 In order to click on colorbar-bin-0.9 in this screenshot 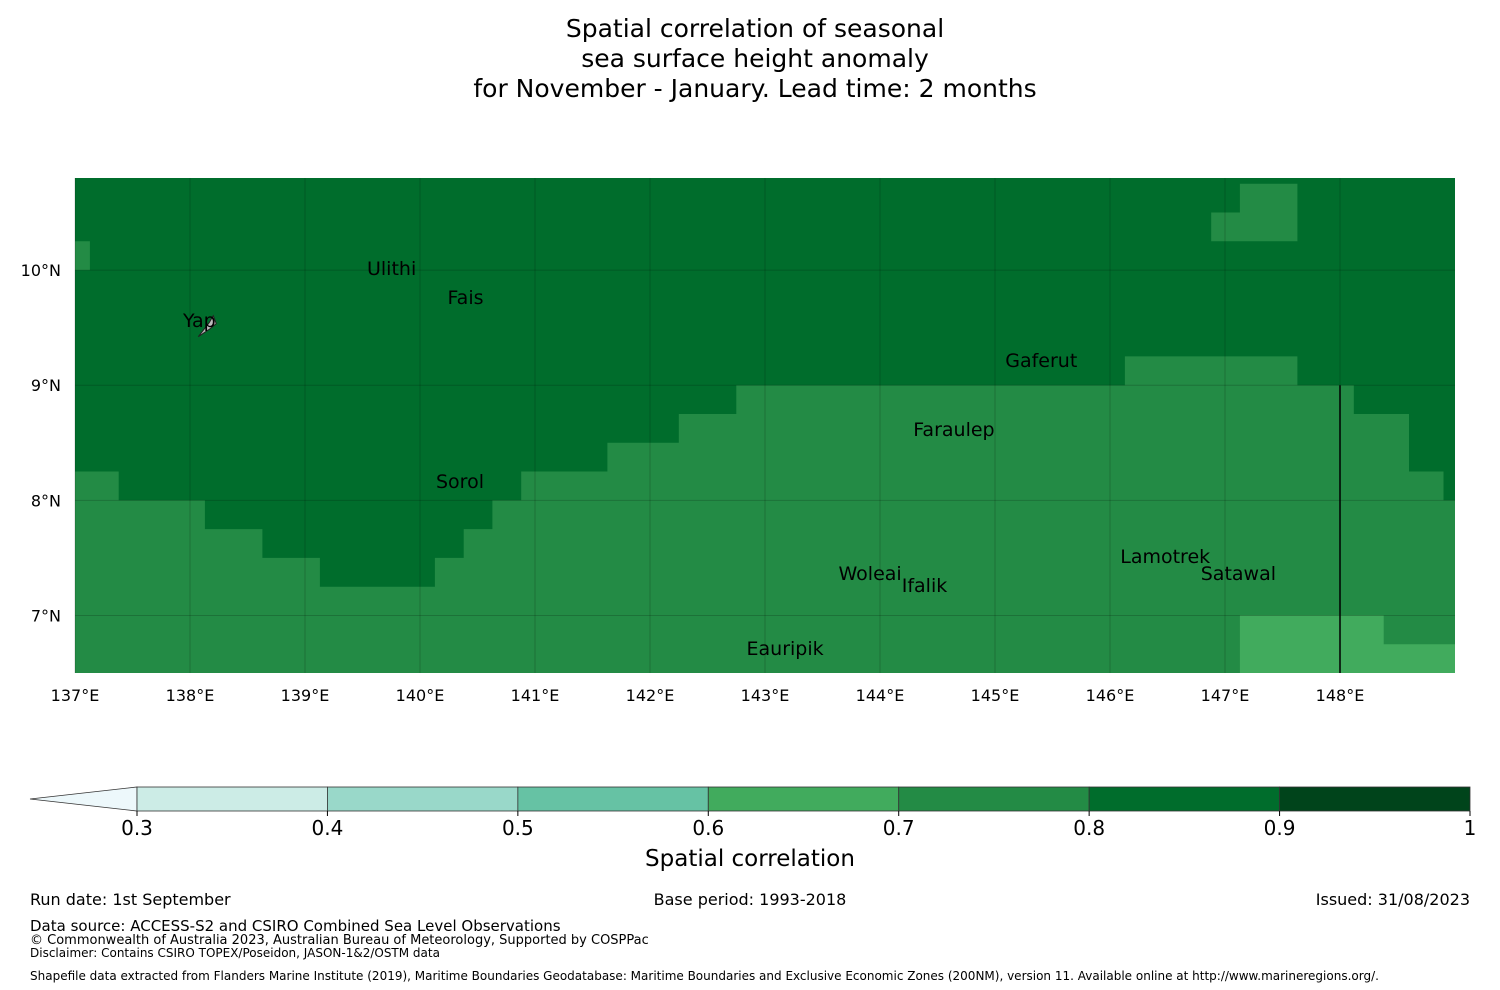, I will do `click(1375, 799)`.